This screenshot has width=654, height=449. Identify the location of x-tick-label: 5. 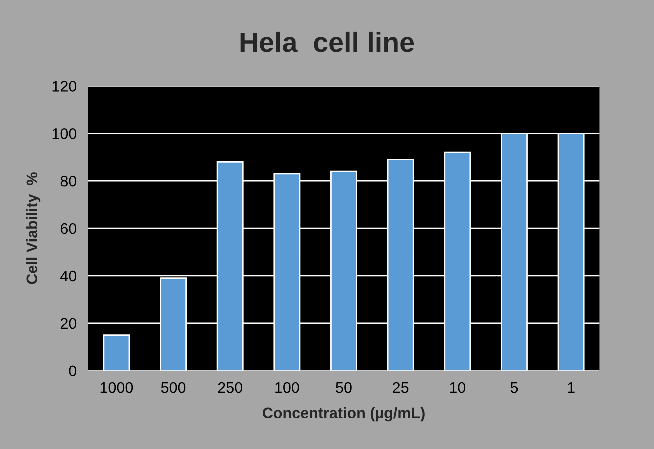
(514, 388).